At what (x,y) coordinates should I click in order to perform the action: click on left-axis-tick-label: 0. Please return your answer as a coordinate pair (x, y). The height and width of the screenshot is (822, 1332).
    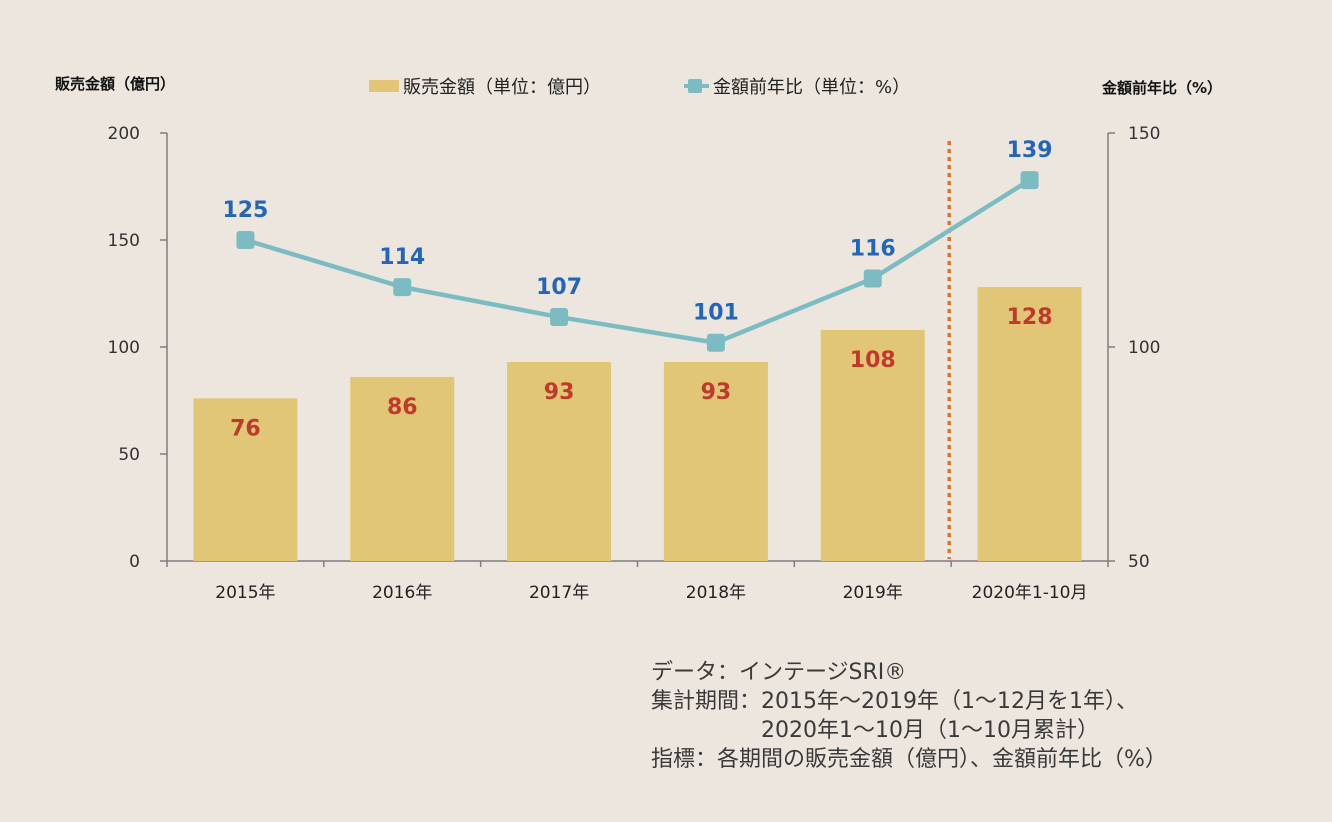
    Looking at the image, I should click on (134, 562).